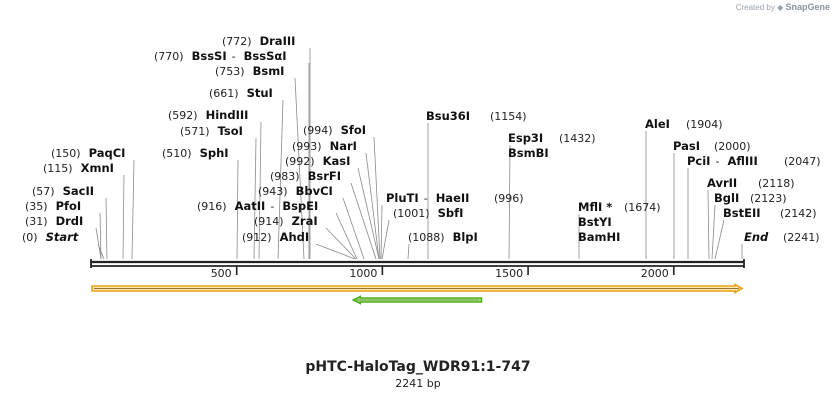 The image size is (836, 400). I want to click on site-name: BssSI, so click(209, 56).